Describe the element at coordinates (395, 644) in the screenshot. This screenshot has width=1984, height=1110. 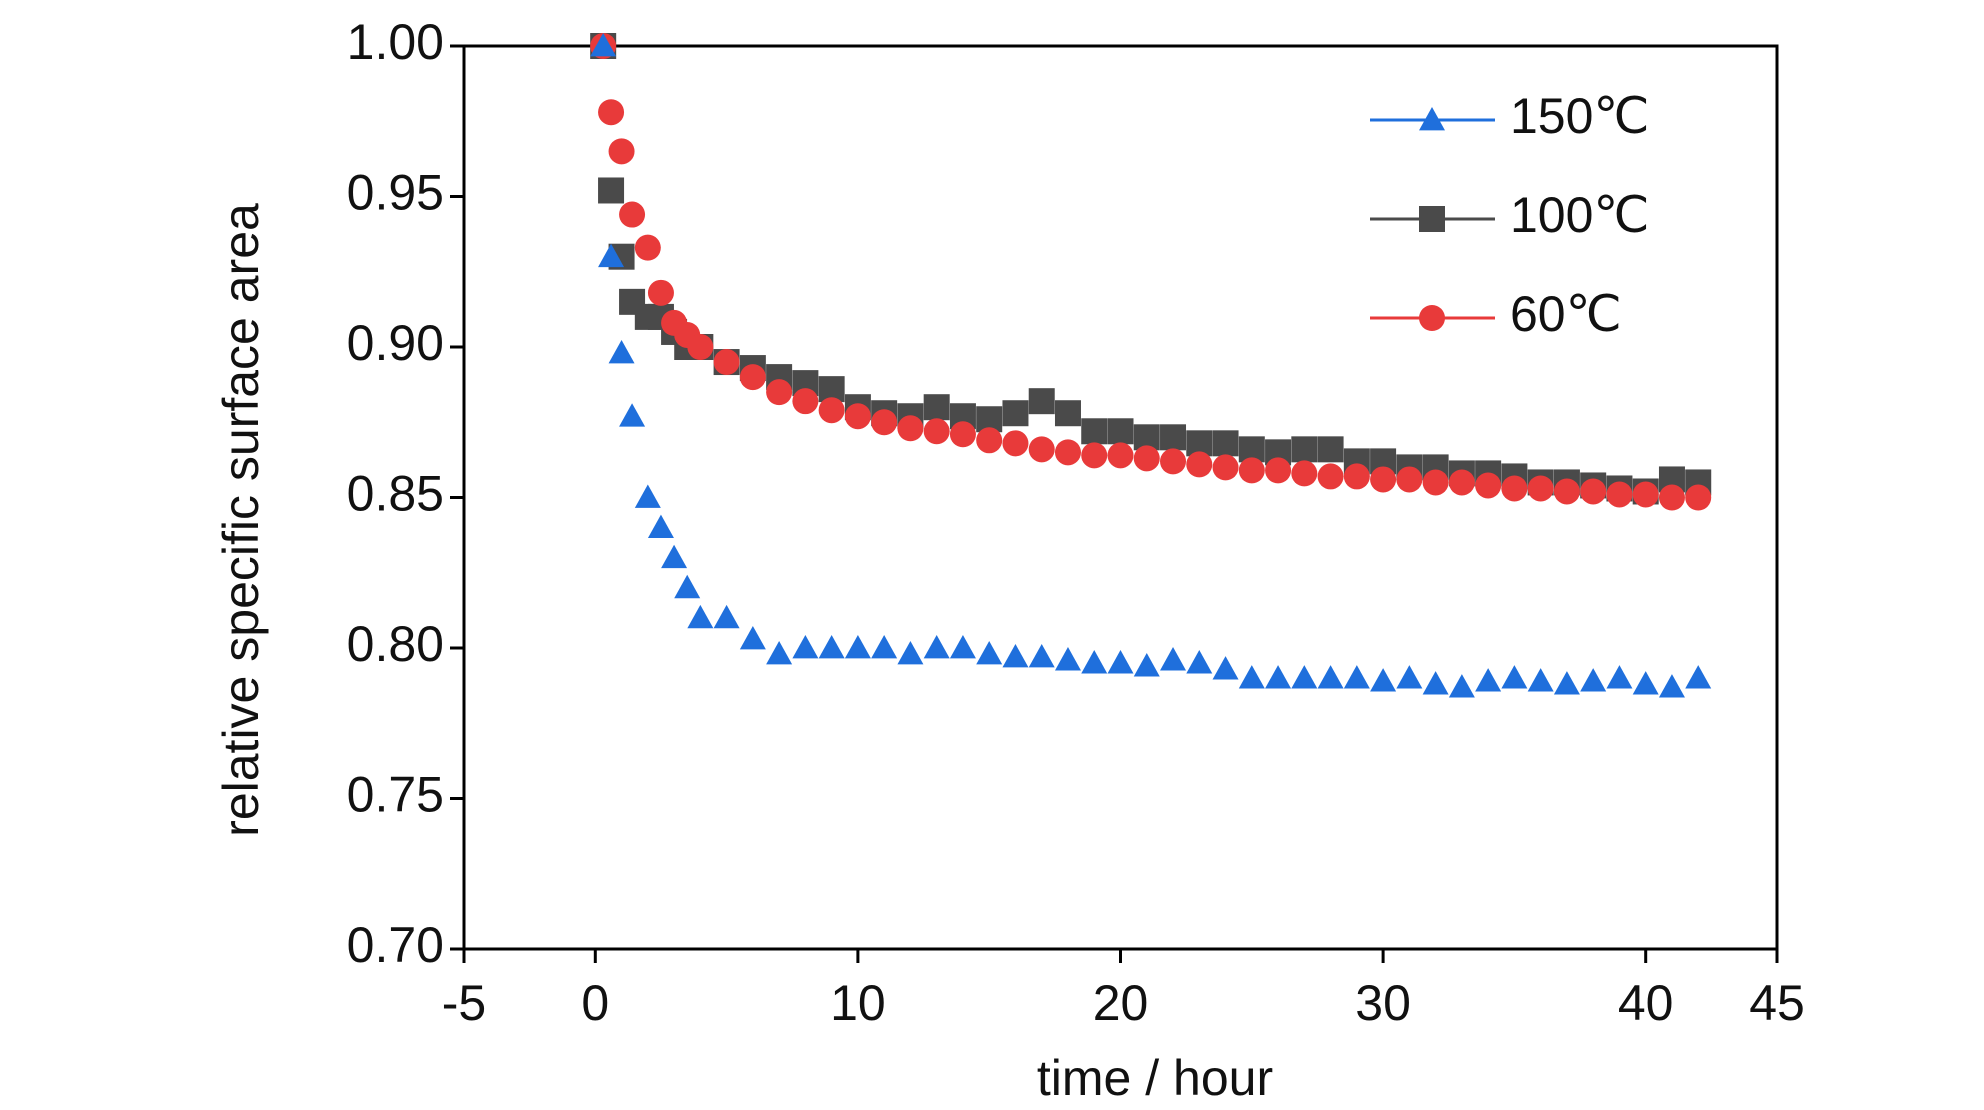
I see `y-tick-label: 0.80` at that location.